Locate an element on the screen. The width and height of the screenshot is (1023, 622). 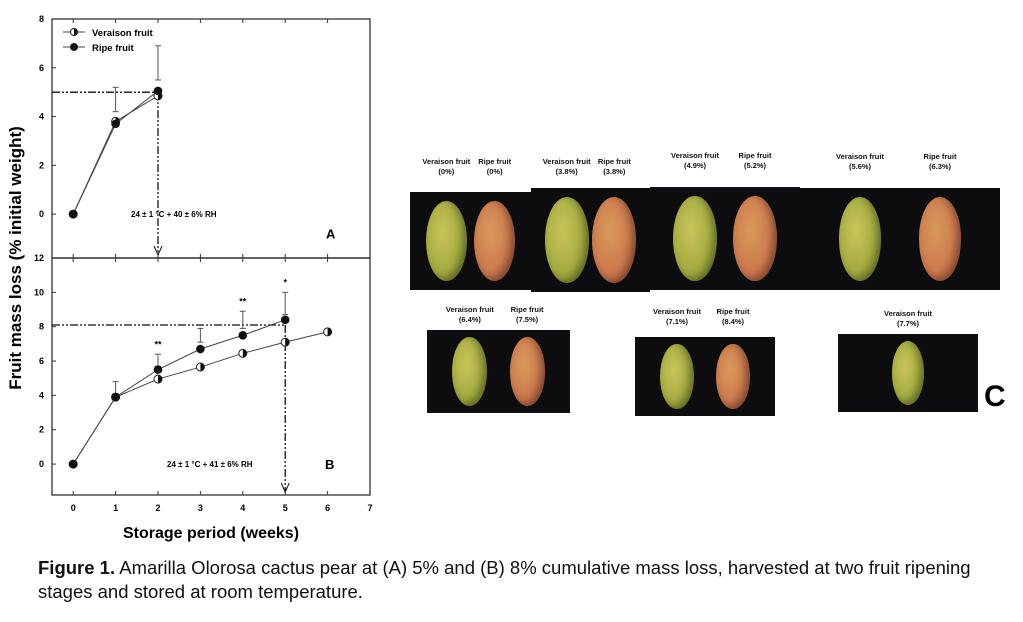
x-tick-label: 0 is located at coordinates (73, 508).